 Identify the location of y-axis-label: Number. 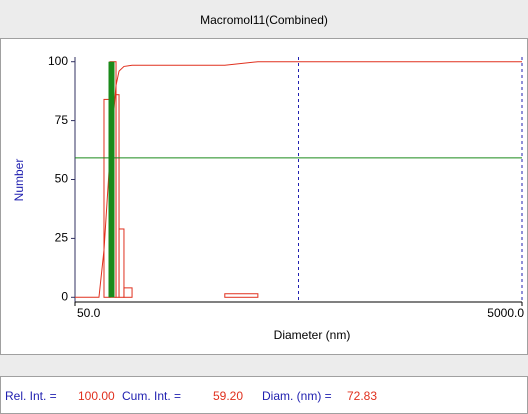
(19, 180).